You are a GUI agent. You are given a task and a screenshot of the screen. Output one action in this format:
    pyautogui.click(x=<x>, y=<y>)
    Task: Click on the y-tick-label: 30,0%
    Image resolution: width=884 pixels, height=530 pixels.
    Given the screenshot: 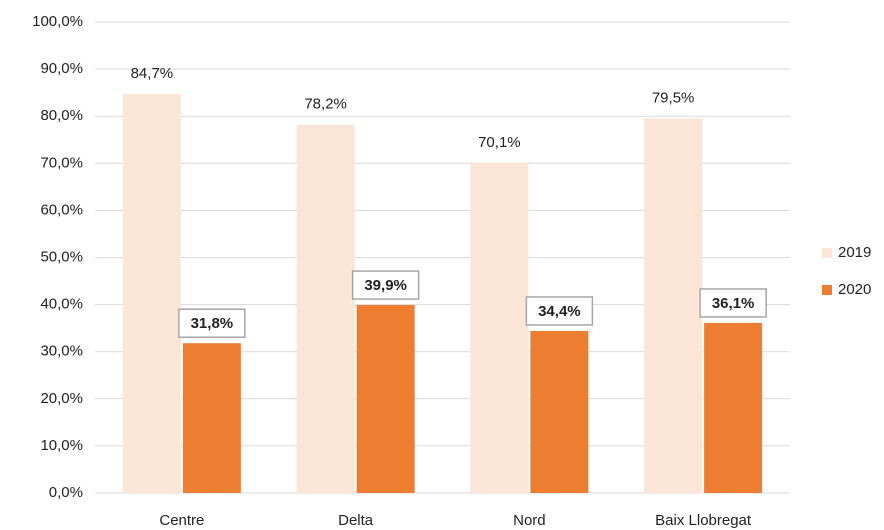 What is the action you would take?
    pyautogui.click(x=61, y=351)
    